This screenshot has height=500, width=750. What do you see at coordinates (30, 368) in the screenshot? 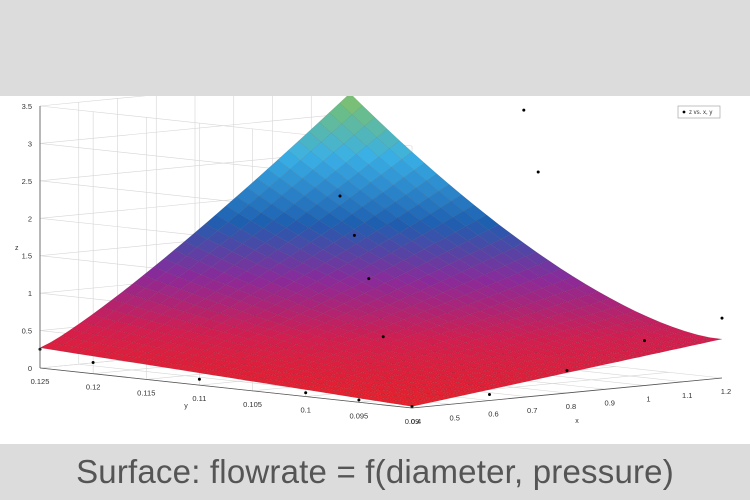
I see `z-tick-label: 0` at bounding box center [30, 368].